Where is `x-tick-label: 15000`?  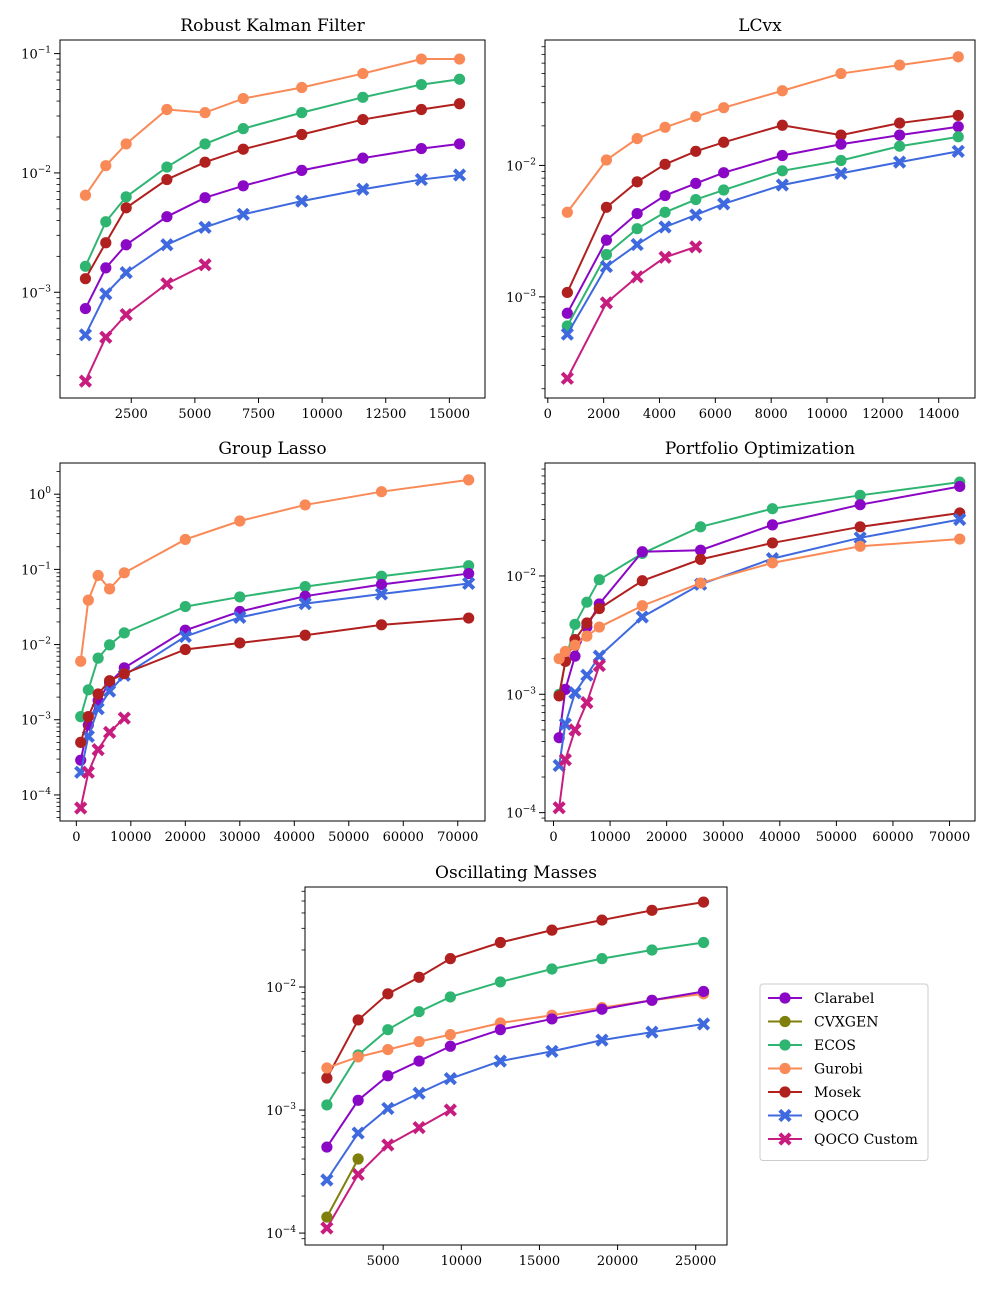 x-tick-label: 15000 is located at coordinates (539, 1261).